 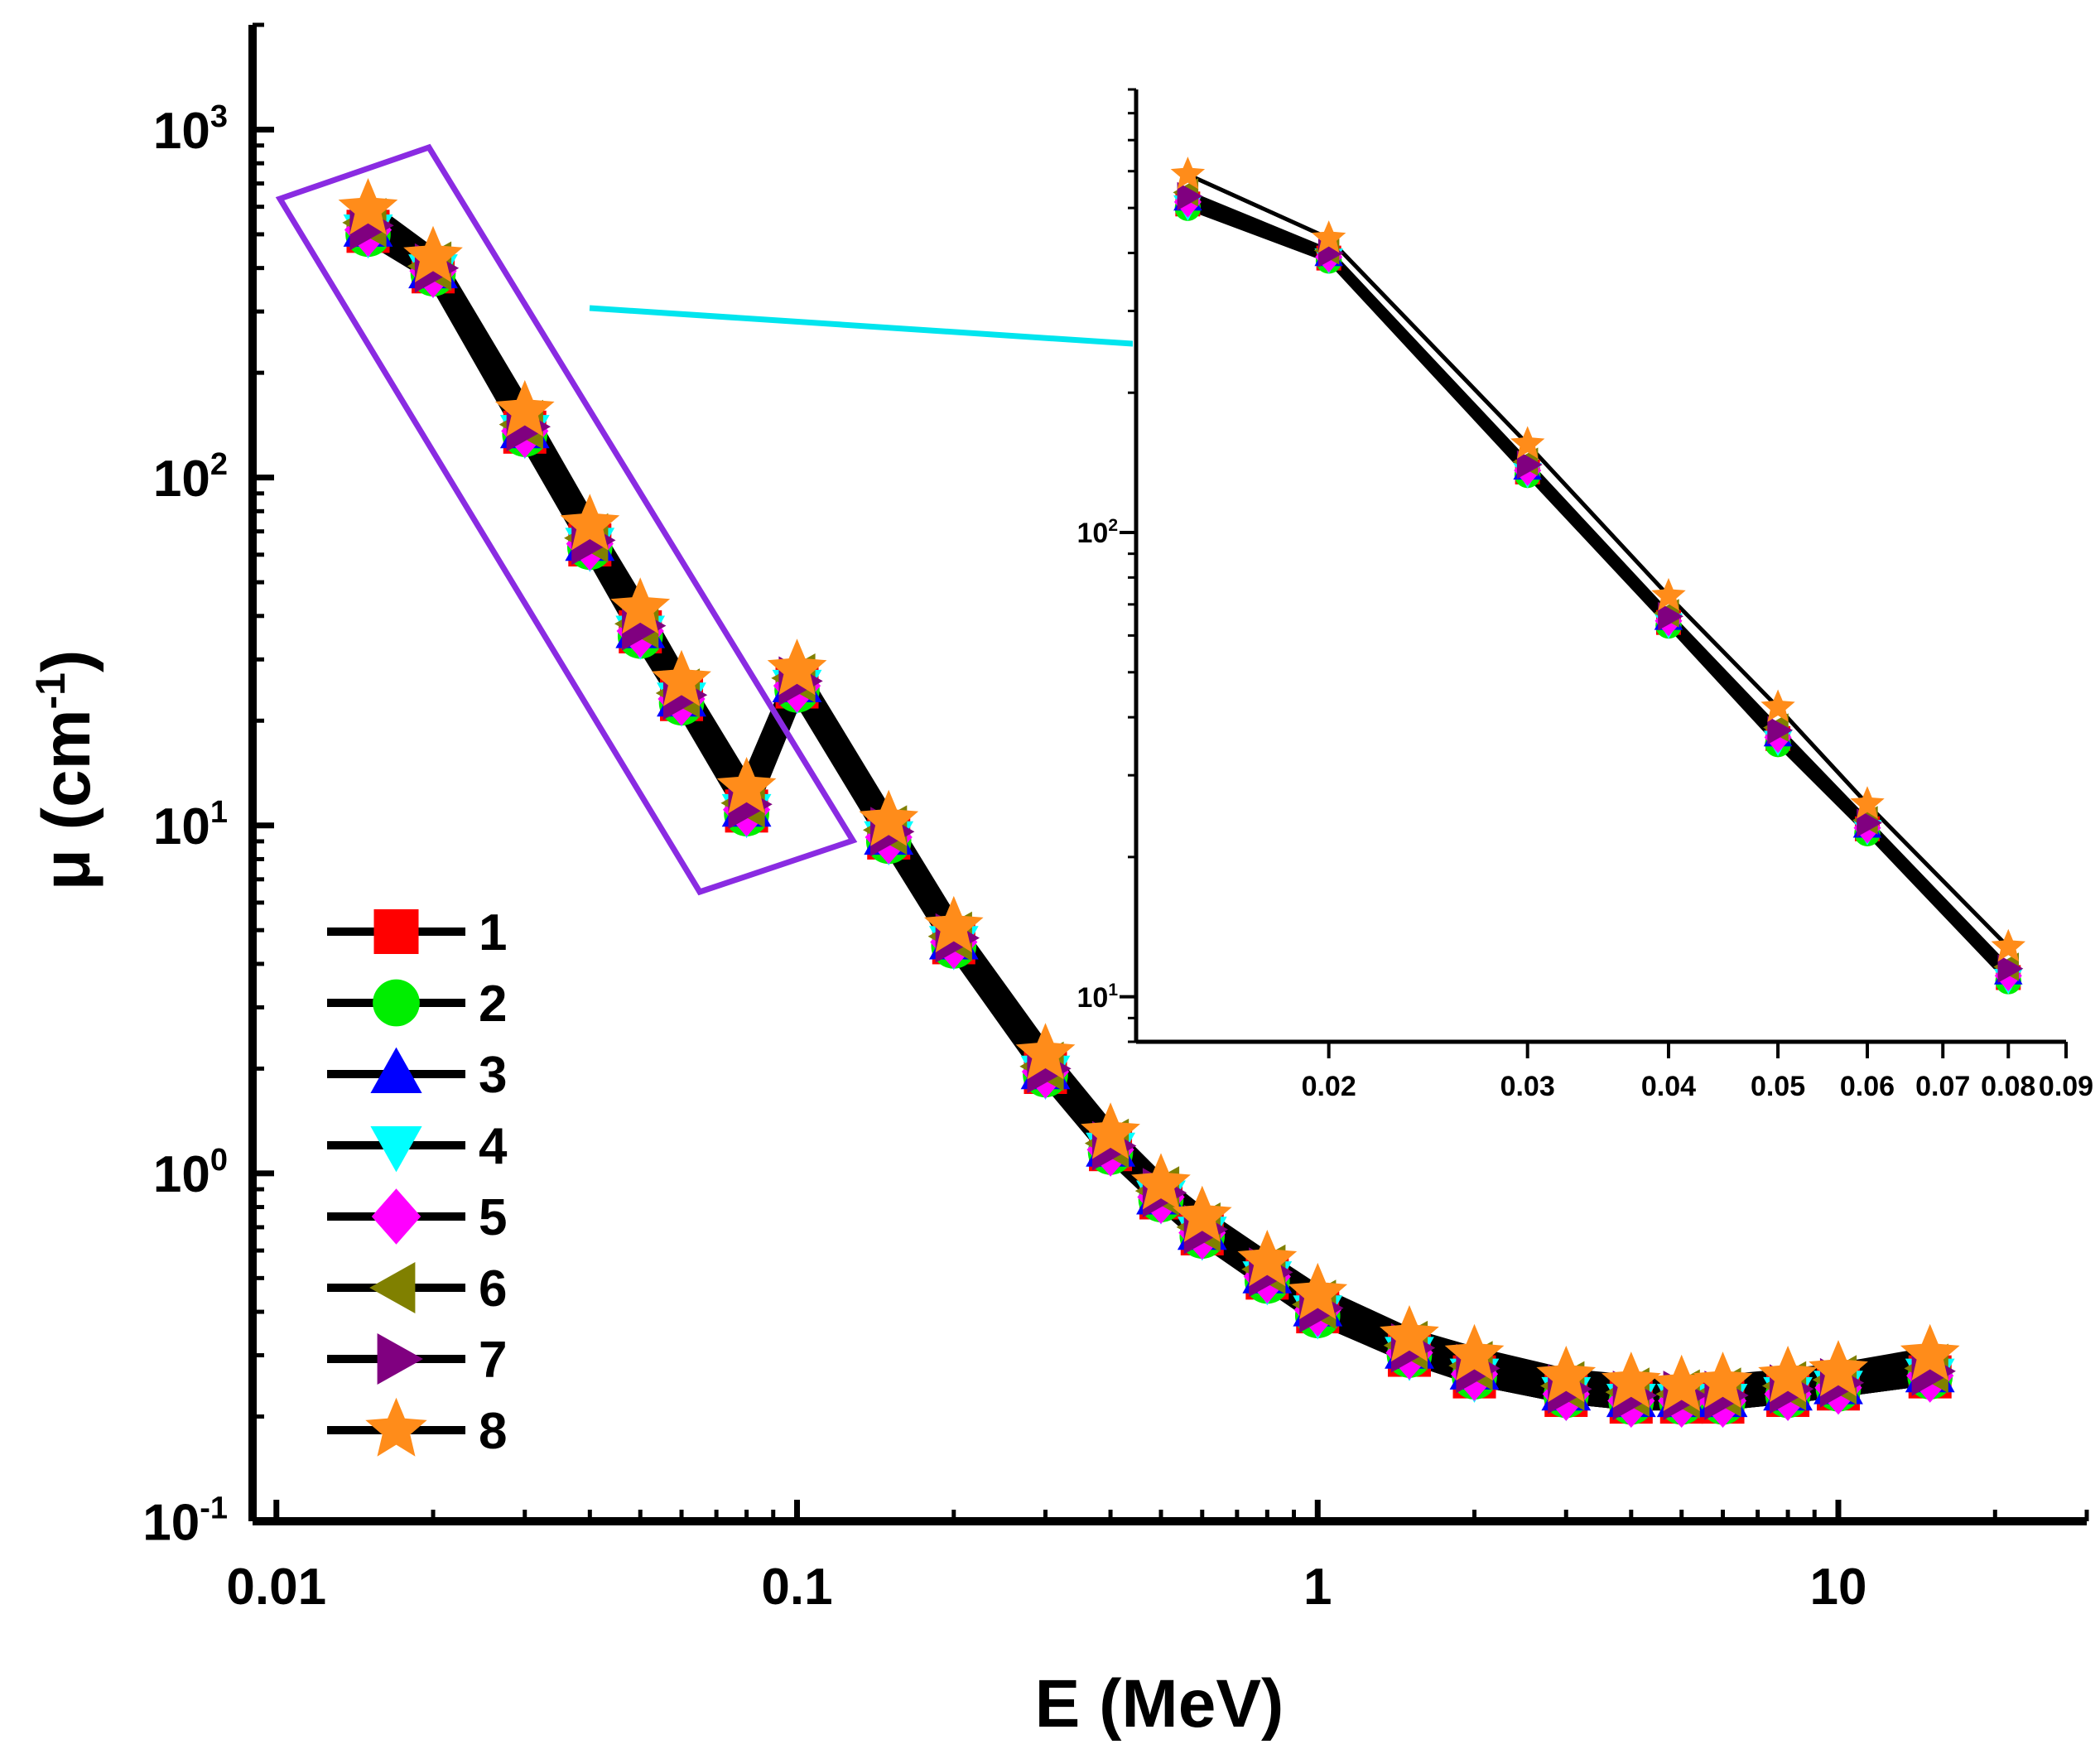 What do you see at coordinates (190, 477) in the screenshot?
I see `main-y-tick-label: 10²` at bounding box center [190, 477].